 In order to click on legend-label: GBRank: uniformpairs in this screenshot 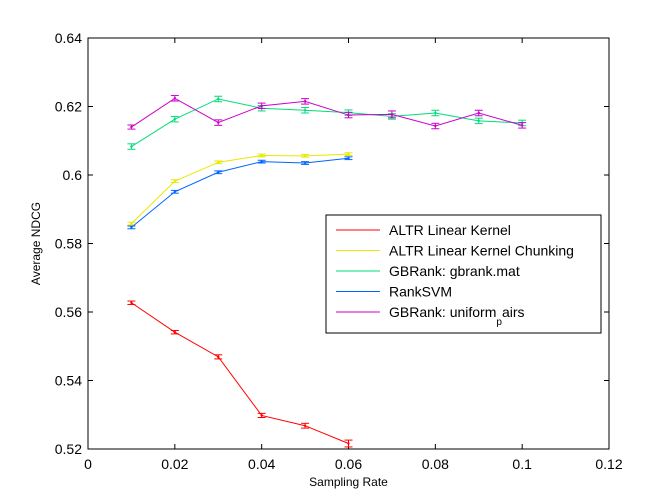, I will do `click(457, 316)`.